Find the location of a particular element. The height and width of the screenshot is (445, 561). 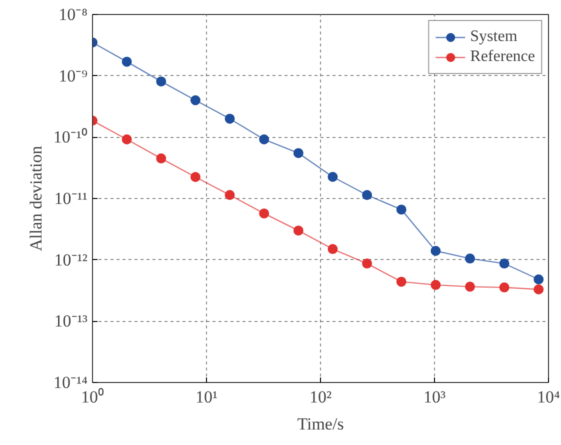

x-tick-label: 10⁴ is located at coordinates (548, 397).